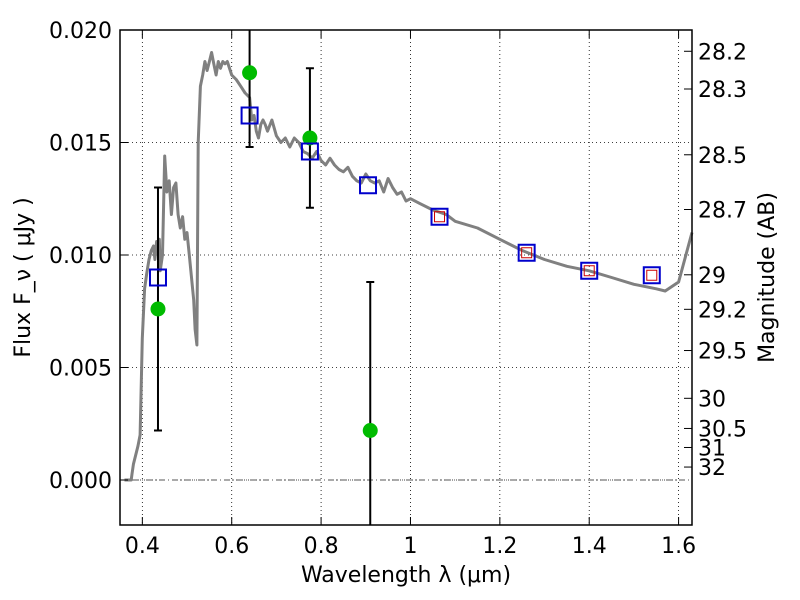 This screenshot has height=600, width=800. I want to click on y-axis-ticks: 0.000 0.005 0.010 0.015 0.020, so click(88, 256).